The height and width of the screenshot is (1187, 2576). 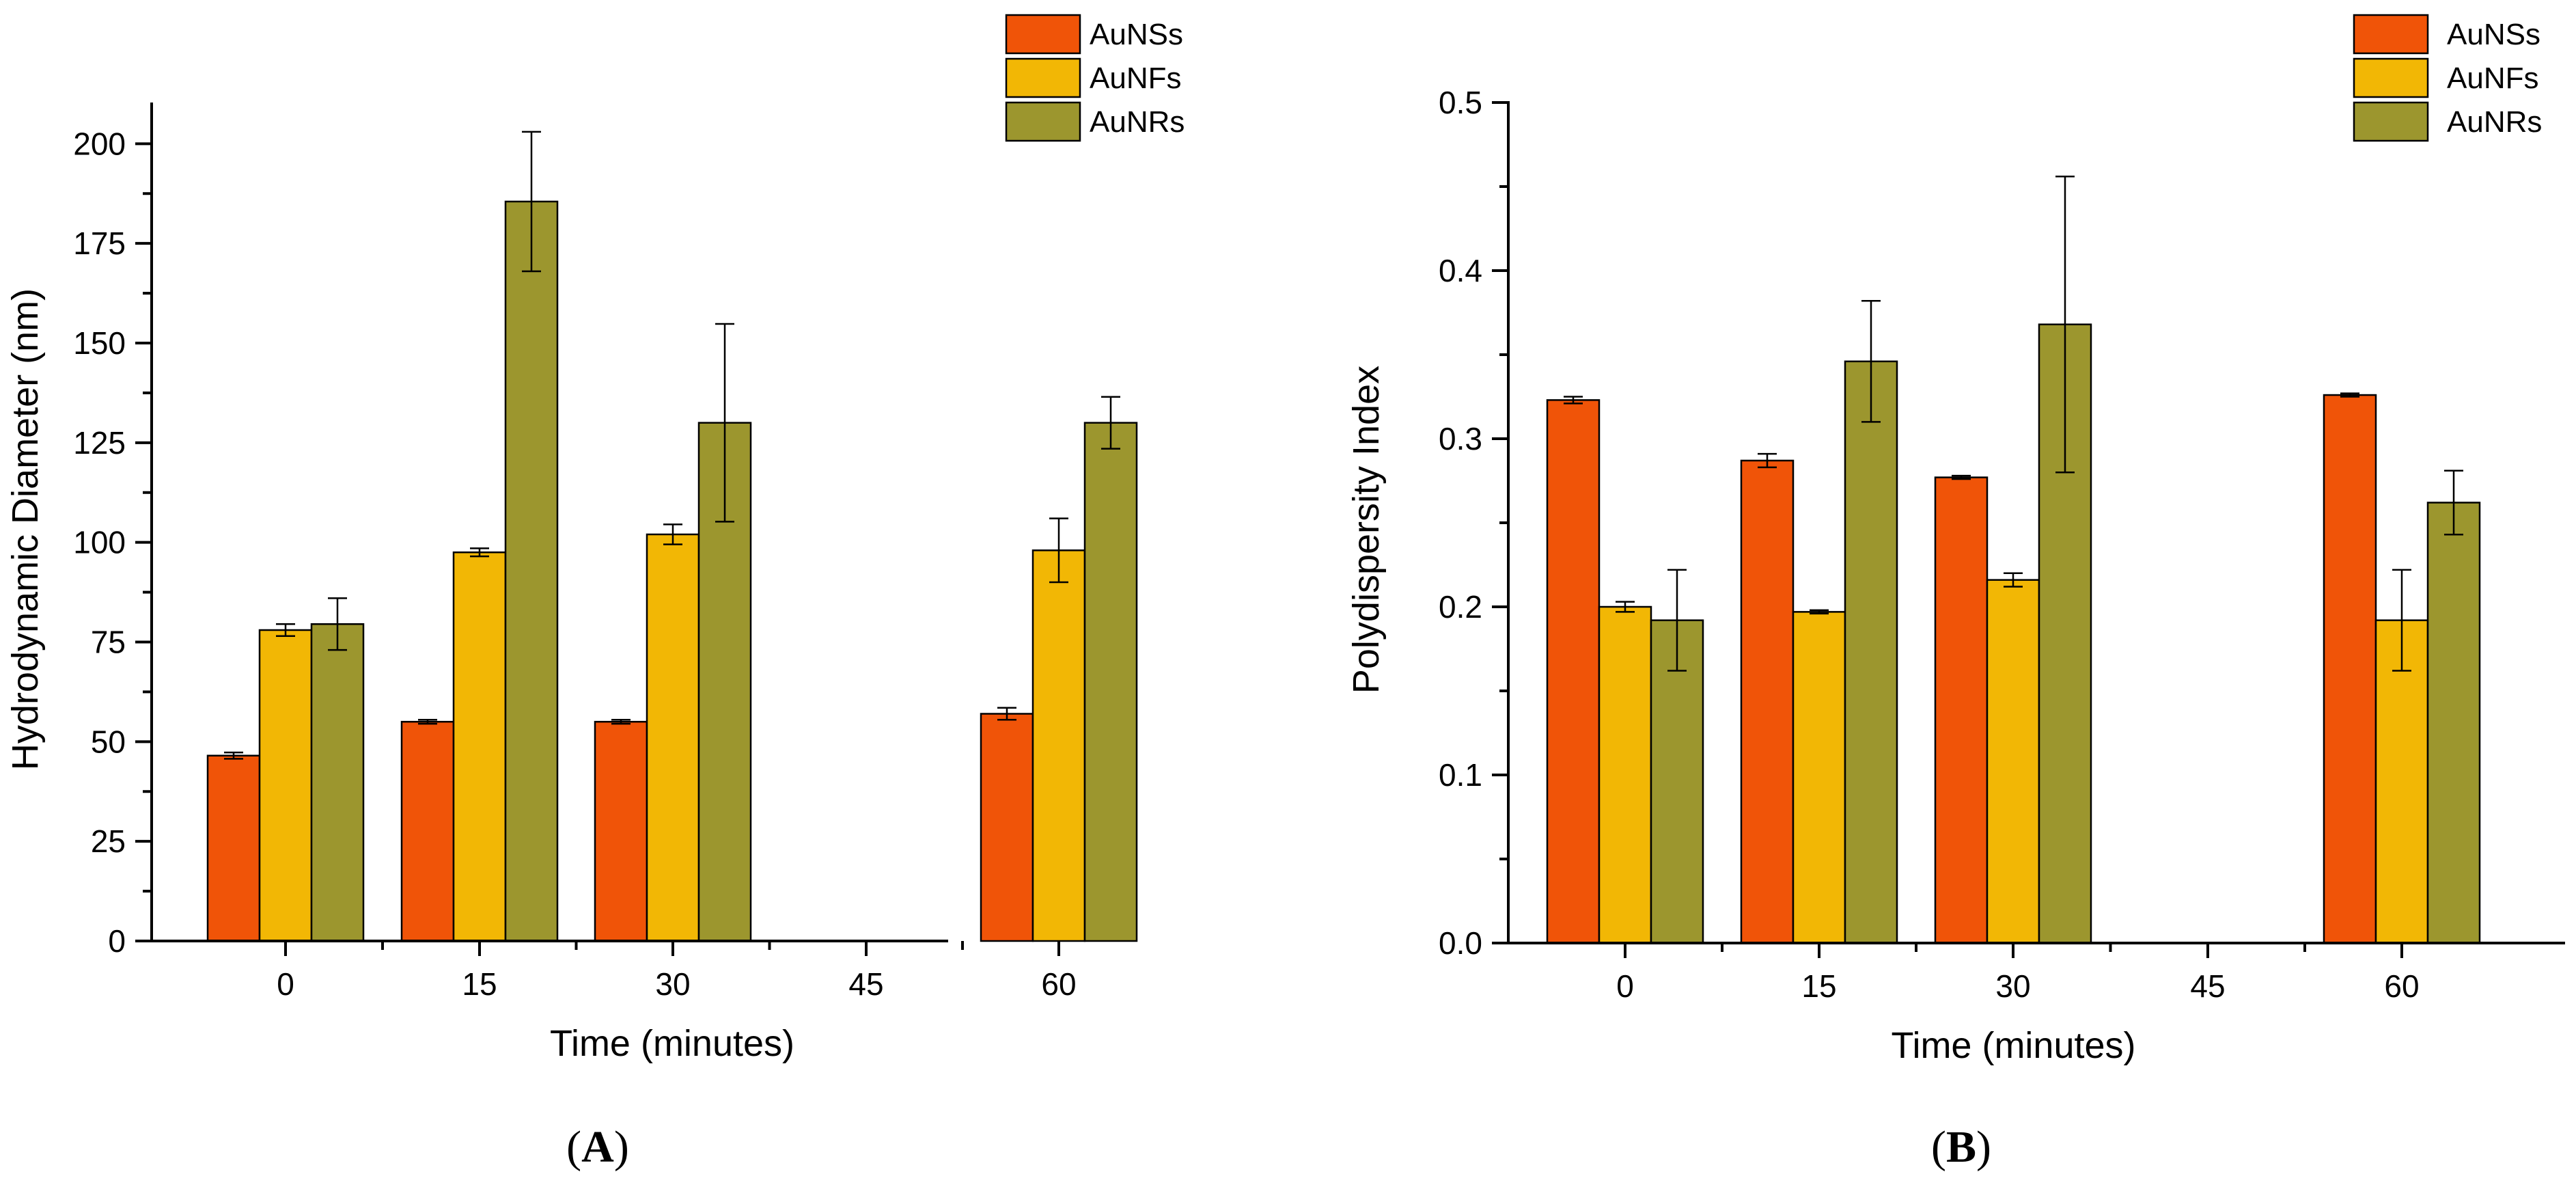 I want to click on y-axis-title: Hydrodynamic Diameter (nm), so click(x=26, y=529).